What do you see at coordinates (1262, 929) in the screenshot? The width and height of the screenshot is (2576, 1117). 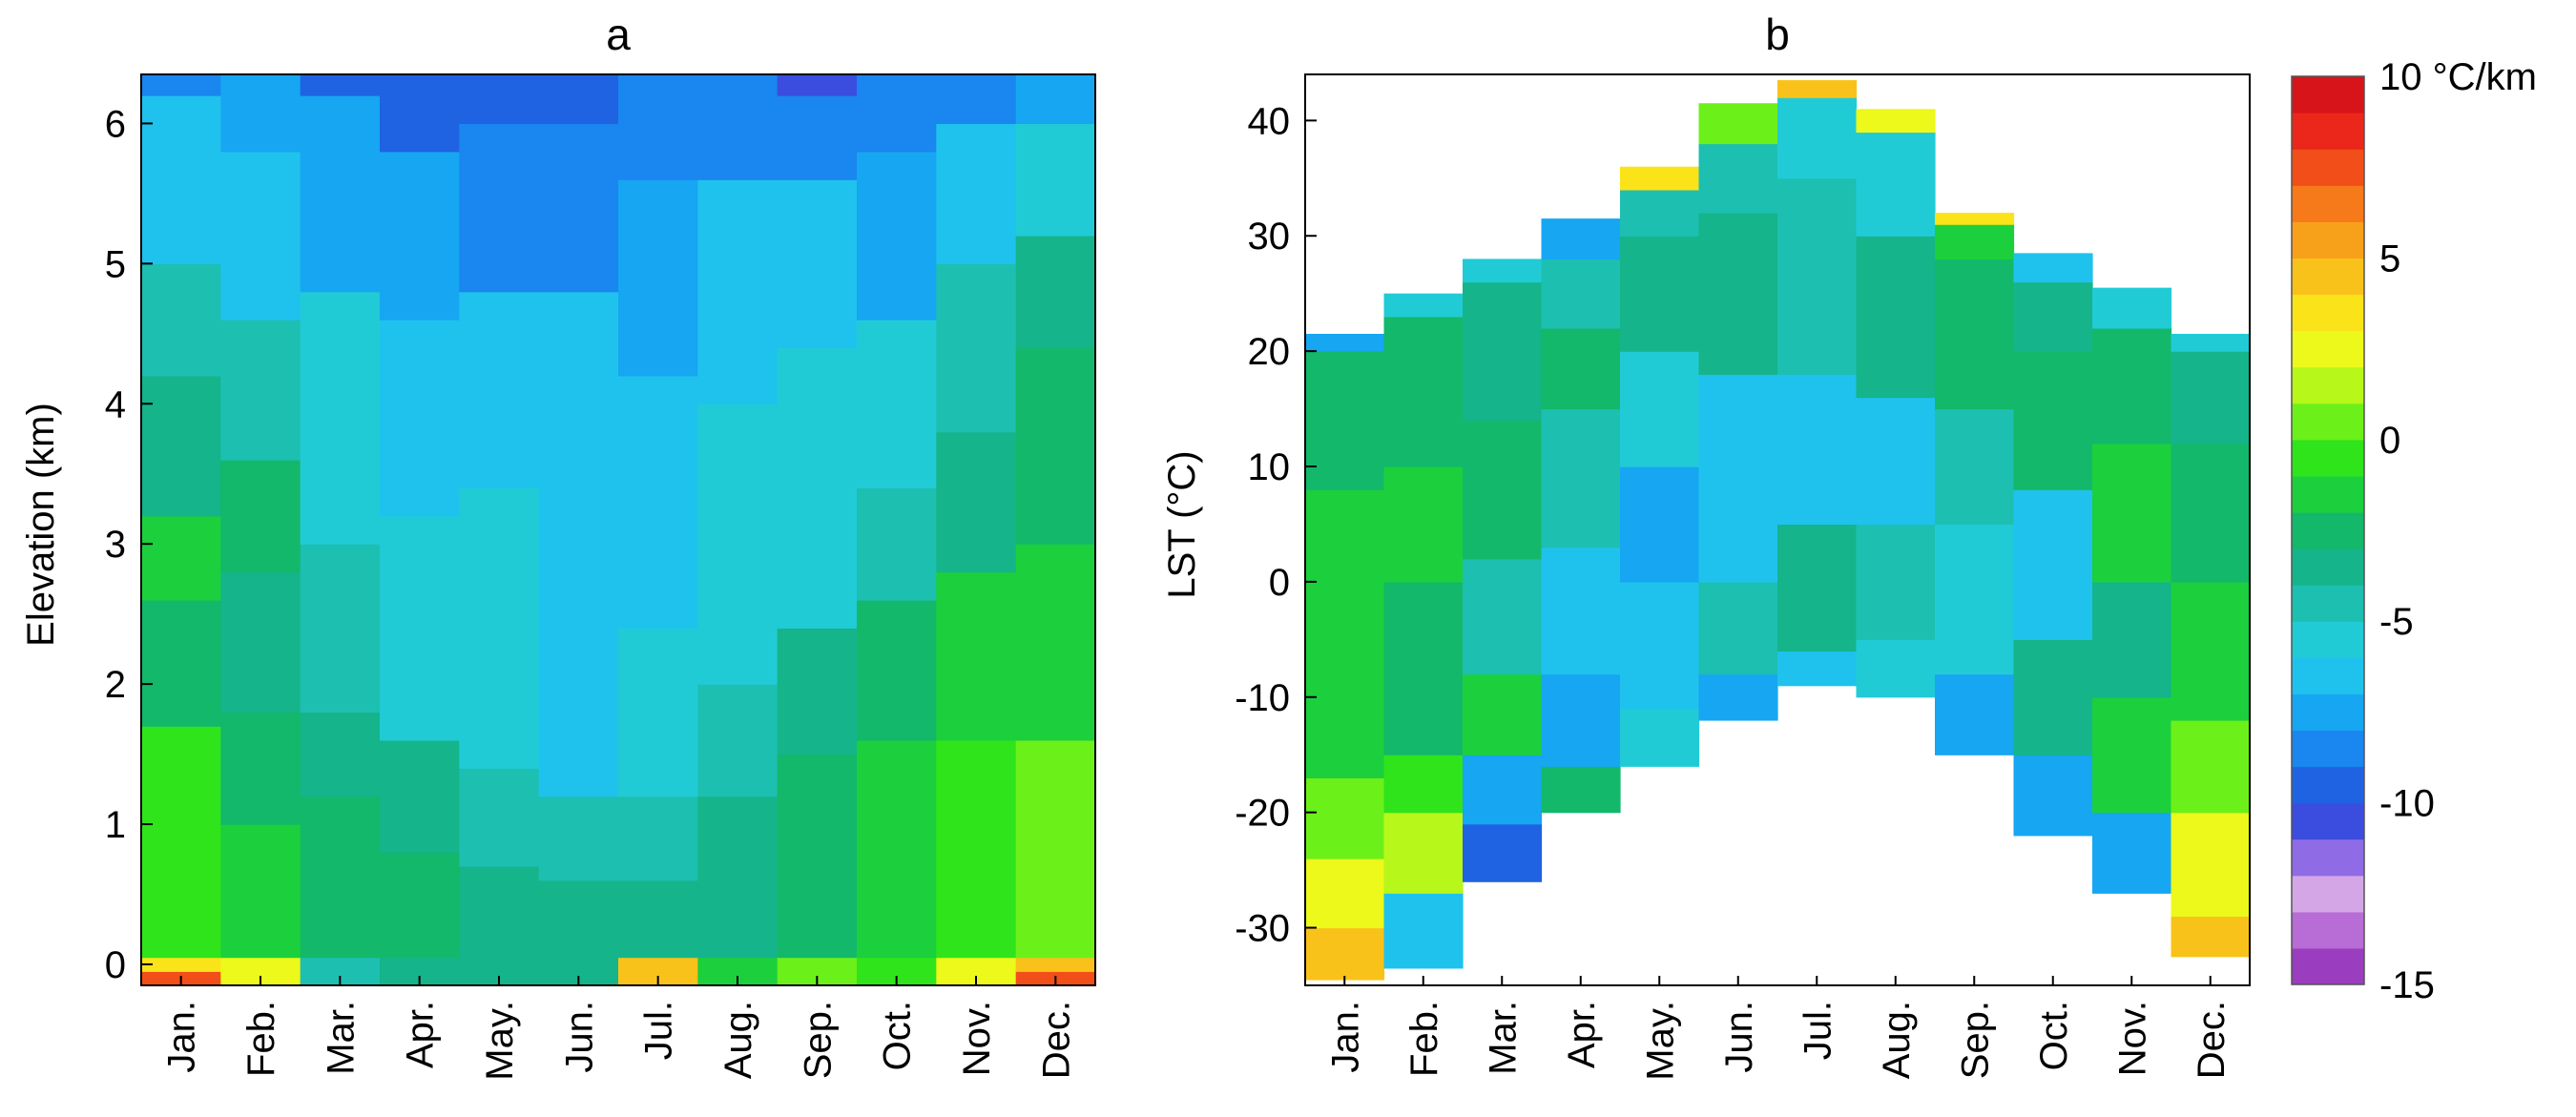 I see `y-tick-label: -30` at bounding box center [1262, 929].